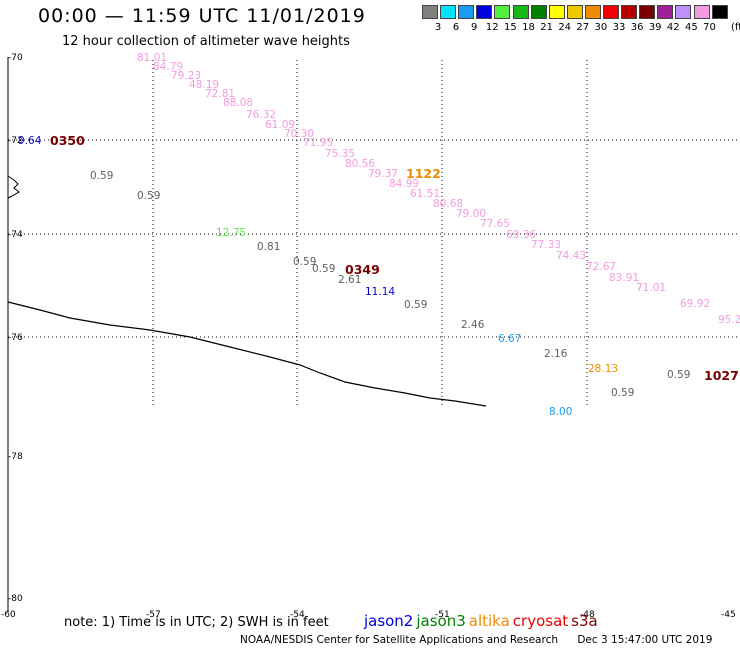 The image size is (740, 650). Describe the element at coordinates (695, 304) in the screenshot. I see `swh-value-label: 69.92` at that location.